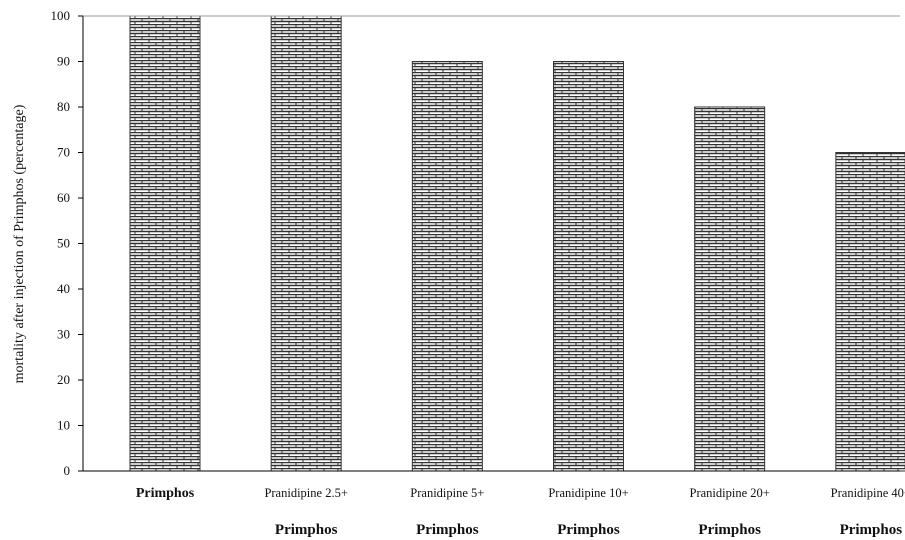  I want to click on y-tick-label: 100, so click(61, 15).